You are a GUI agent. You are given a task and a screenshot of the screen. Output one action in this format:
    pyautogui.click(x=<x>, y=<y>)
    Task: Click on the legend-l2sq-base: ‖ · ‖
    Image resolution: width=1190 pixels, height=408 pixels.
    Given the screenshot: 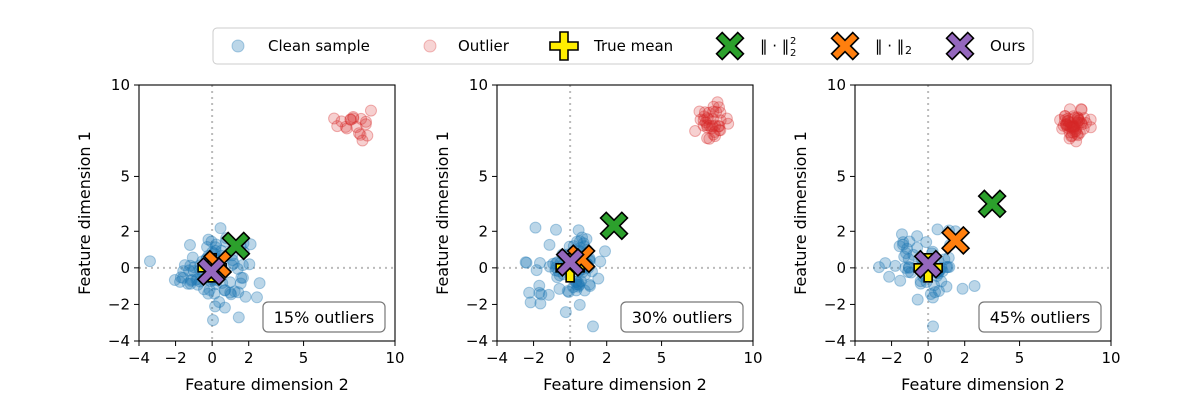 What is the action you would take?
    pyautogui.click(x=774, y=46)
    